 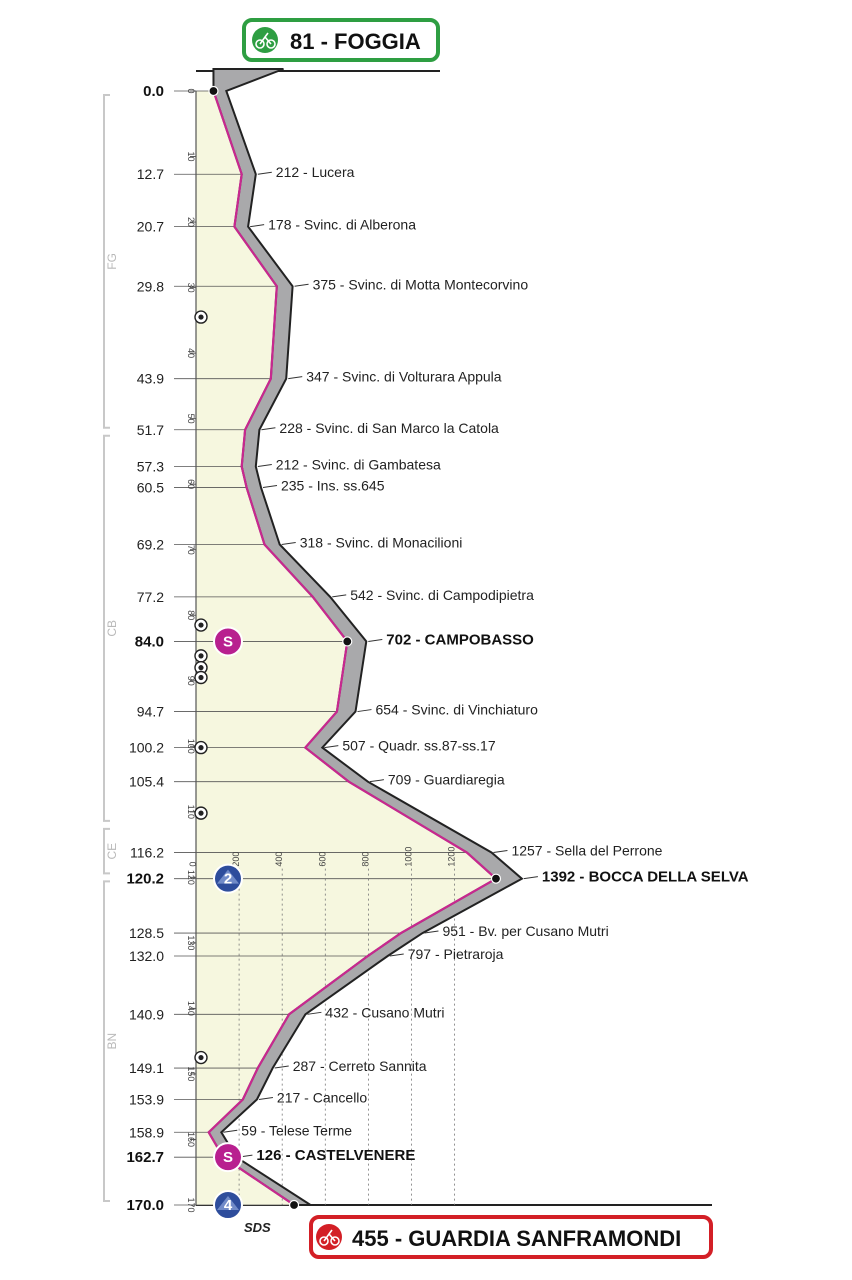 What do you see at coordinates (112, 1041) in the screenshot?
I see `region-label: BN` at bounding box center [112, 1041].